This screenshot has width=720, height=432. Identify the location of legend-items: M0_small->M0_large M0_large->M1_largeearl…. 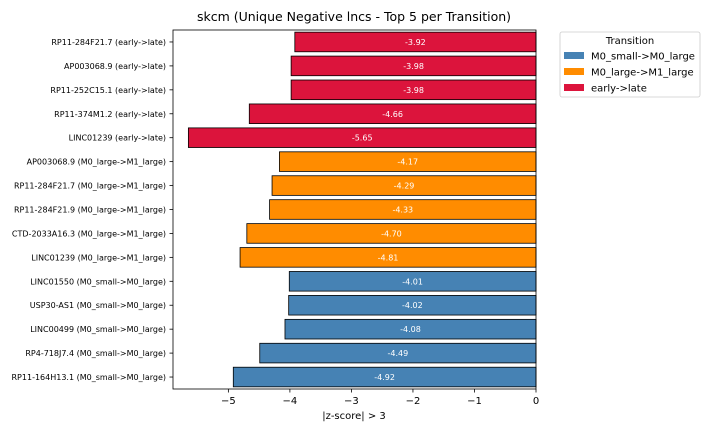
(629, 73).